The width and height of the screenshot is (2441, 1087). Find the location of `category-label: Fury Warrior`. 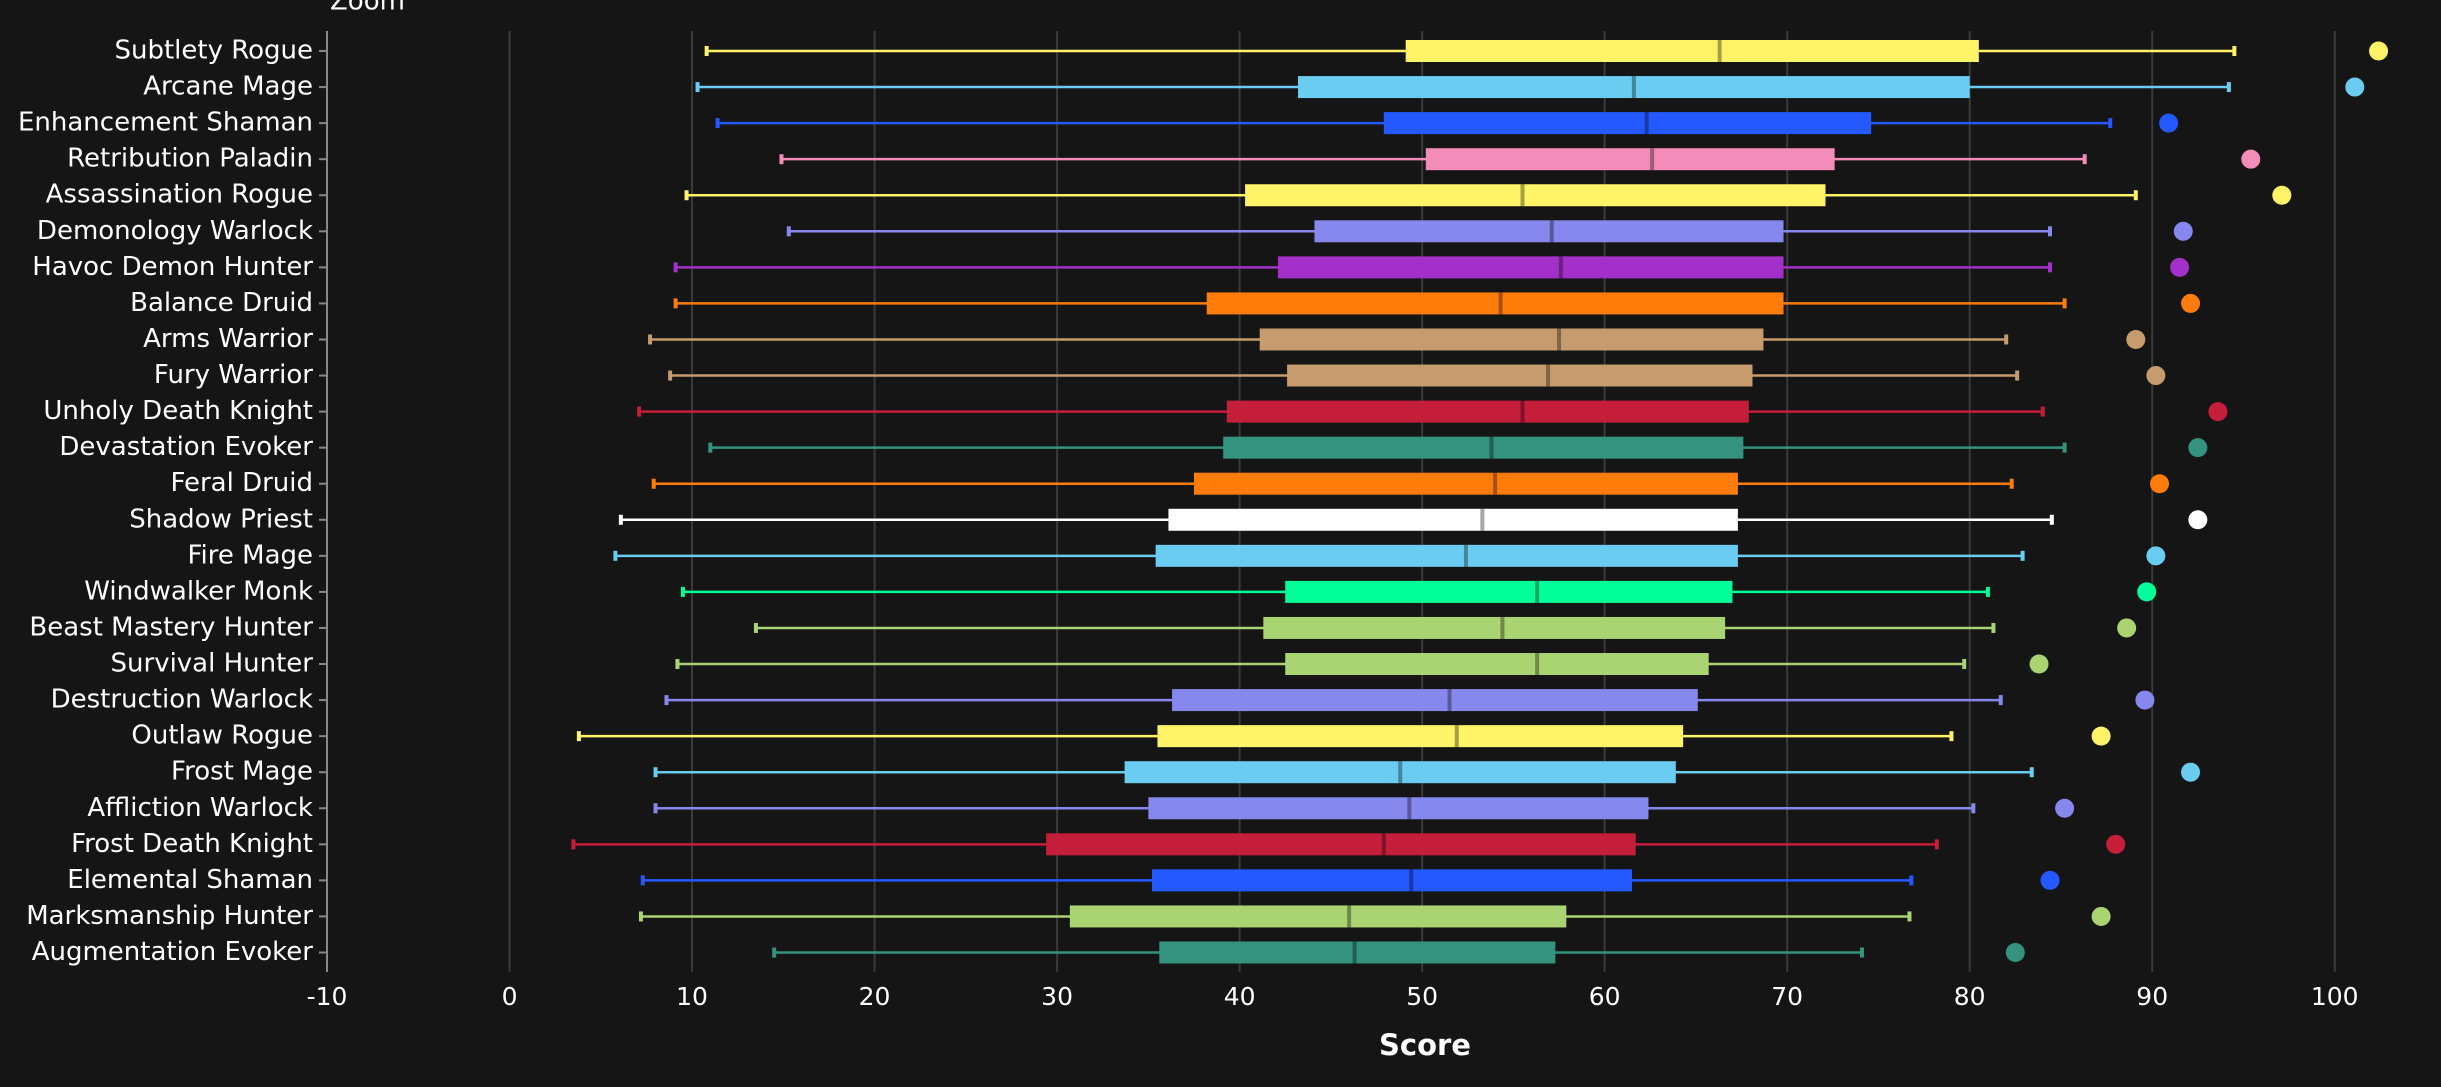

category-label: Fury Warrior is located at coordinates (233, 375).